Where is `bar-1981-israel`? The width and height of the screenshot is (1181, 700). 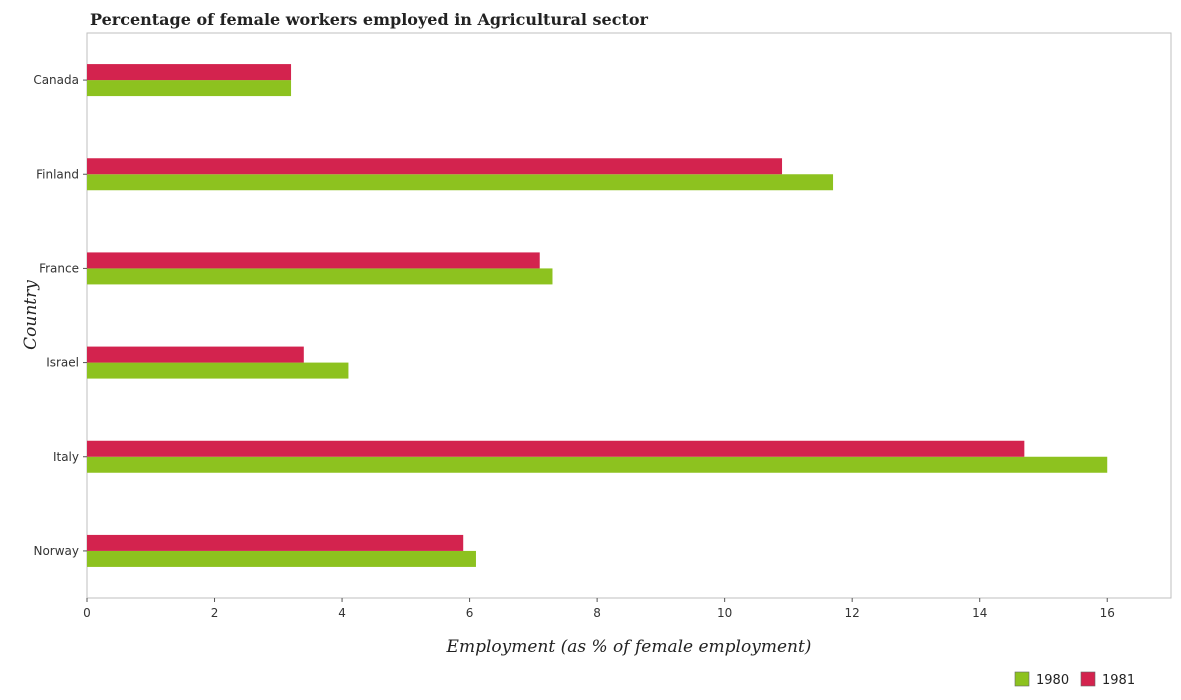 bar-1981-israel is located at coordinates (195, 354).